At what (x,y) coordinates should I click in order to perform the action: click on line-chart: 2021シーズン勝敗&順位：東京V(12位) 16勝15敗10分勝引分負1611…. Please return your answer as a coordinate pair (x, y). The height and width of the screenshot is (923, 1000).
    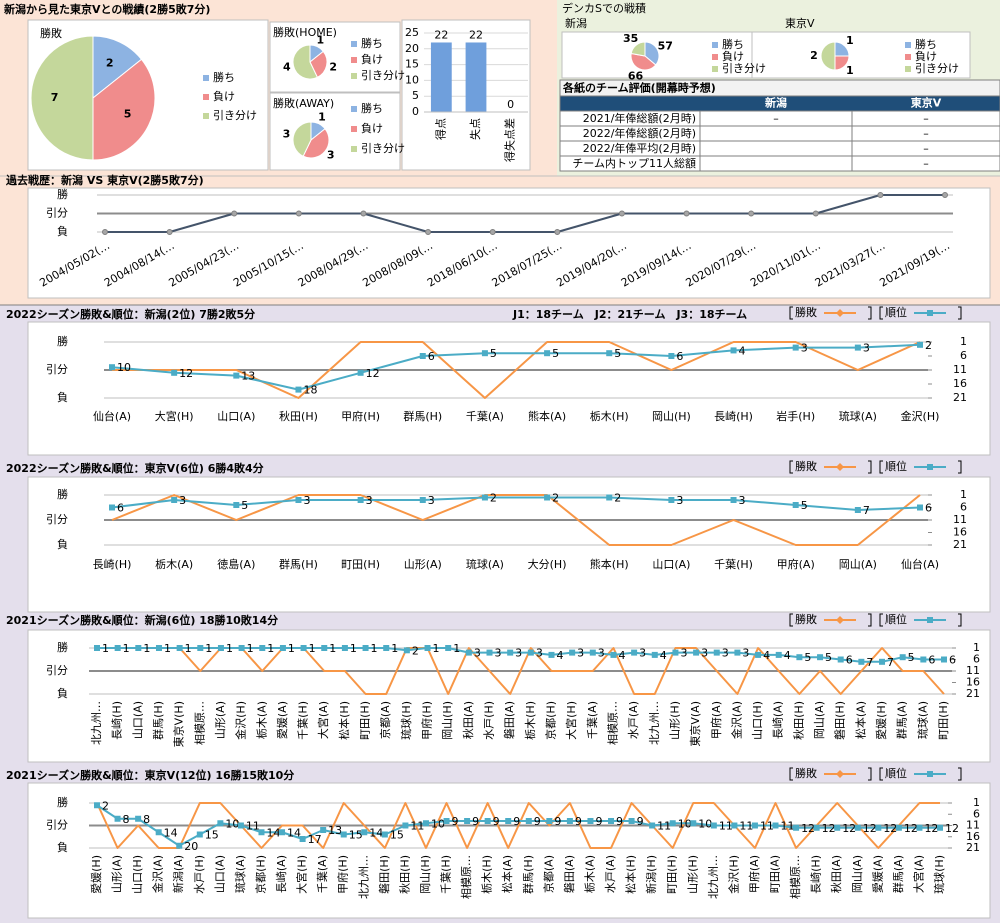
    Looking at the image, I should click on (493, 832).